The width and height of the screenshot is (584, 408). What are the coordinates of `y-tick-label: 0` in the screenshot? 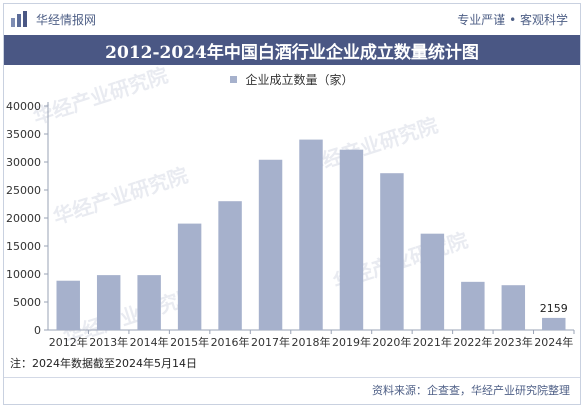 It's located at (37, 330).